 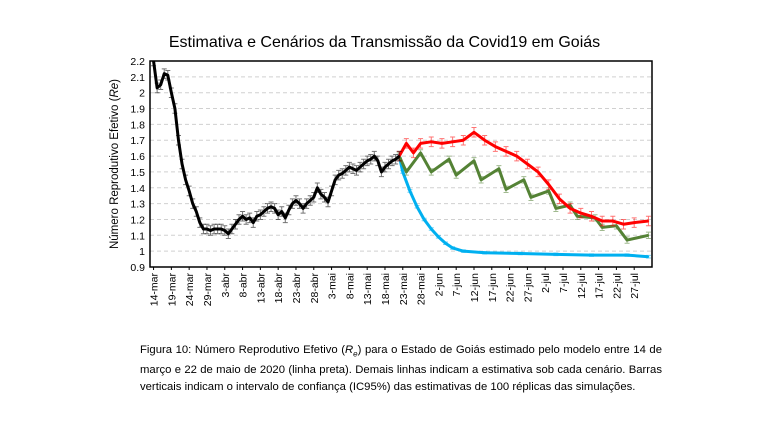 I want to click on x-tick-label: 22-jun, so click(x=511, y=287).